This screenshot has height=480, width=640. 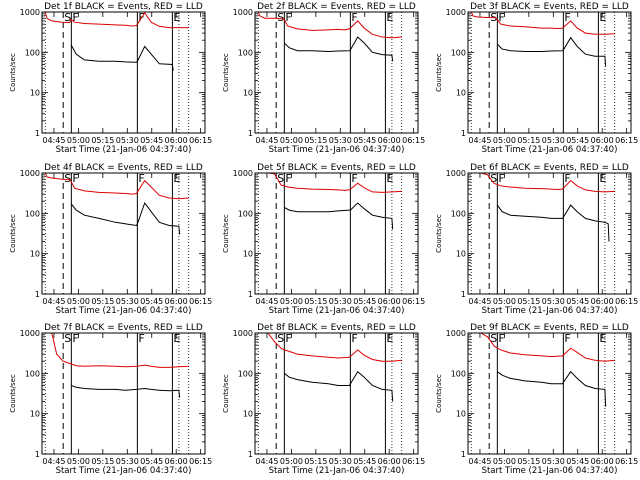 What do you see at coordinates (123, 7) in the screenshot?
I see `panel-title: Det 1f BLACK = Events, RED = LLD` at bounding box center [123, 7].